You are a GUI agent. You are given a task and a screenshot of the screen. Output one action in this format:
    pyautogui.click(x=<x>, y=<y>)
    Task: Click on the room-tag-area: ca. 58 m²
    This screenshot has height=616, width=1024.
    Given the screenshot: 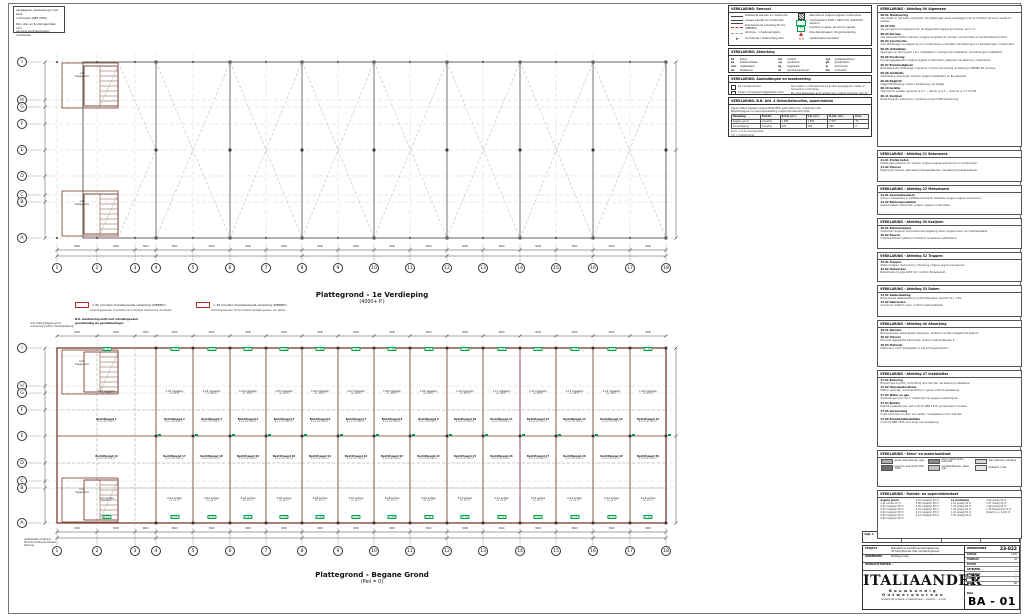 What is the action you would take?
    pyautogui.click(x=320, y=394)
    